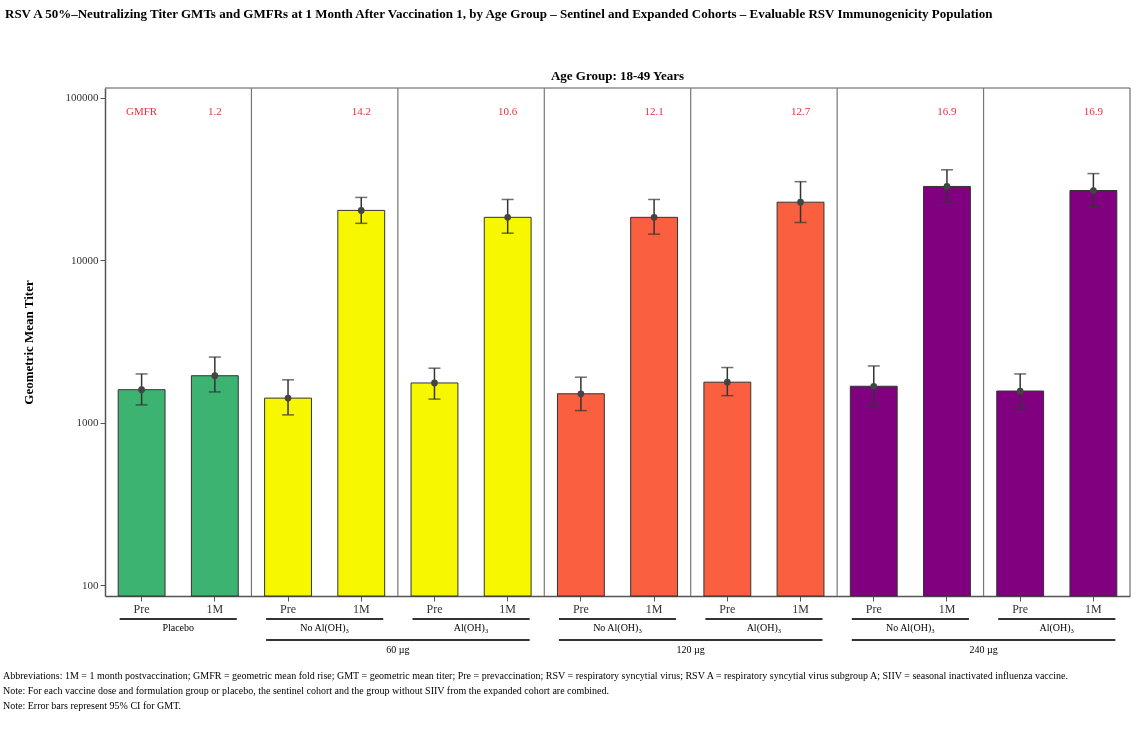 This screenshot has height=740, width=1139. What do you see at coordinates (92, 705) in the screenshot?
I see `text: Note: Error bars represent 95% CI for GMT.` at bounding box center [92, 705].